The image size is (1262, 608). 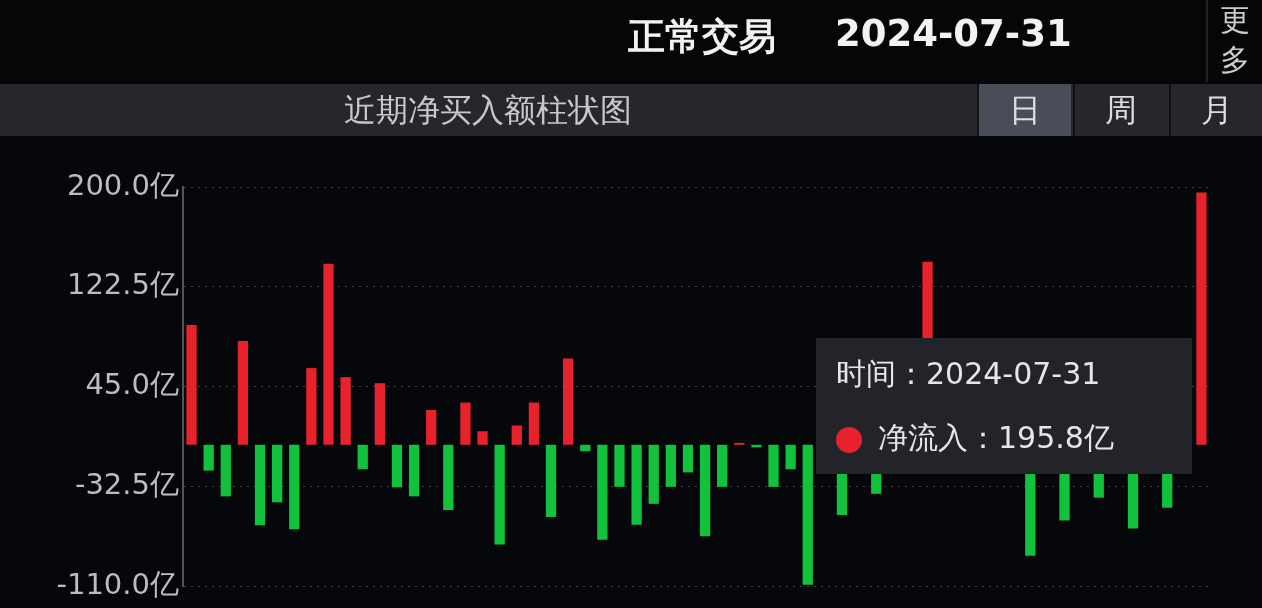 I want to click on chart-title: 近期净买入额柱状图, so click(x=488, y=110).